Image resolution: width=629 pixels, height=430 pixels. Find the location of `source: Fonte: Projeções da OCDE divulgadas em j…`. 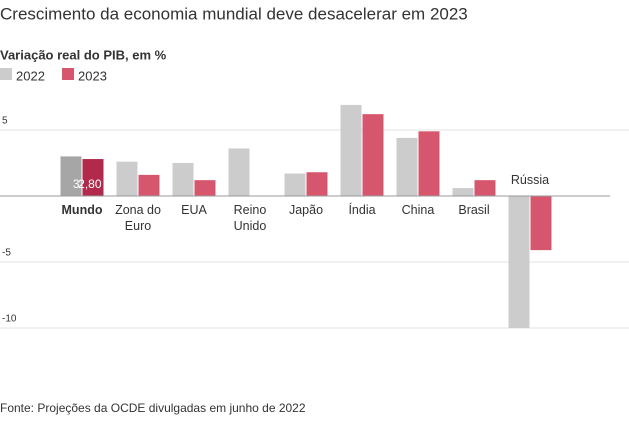

source: Fonte: Projeções da OCDE divulgadas em j… is located at coordinates (153, 408).